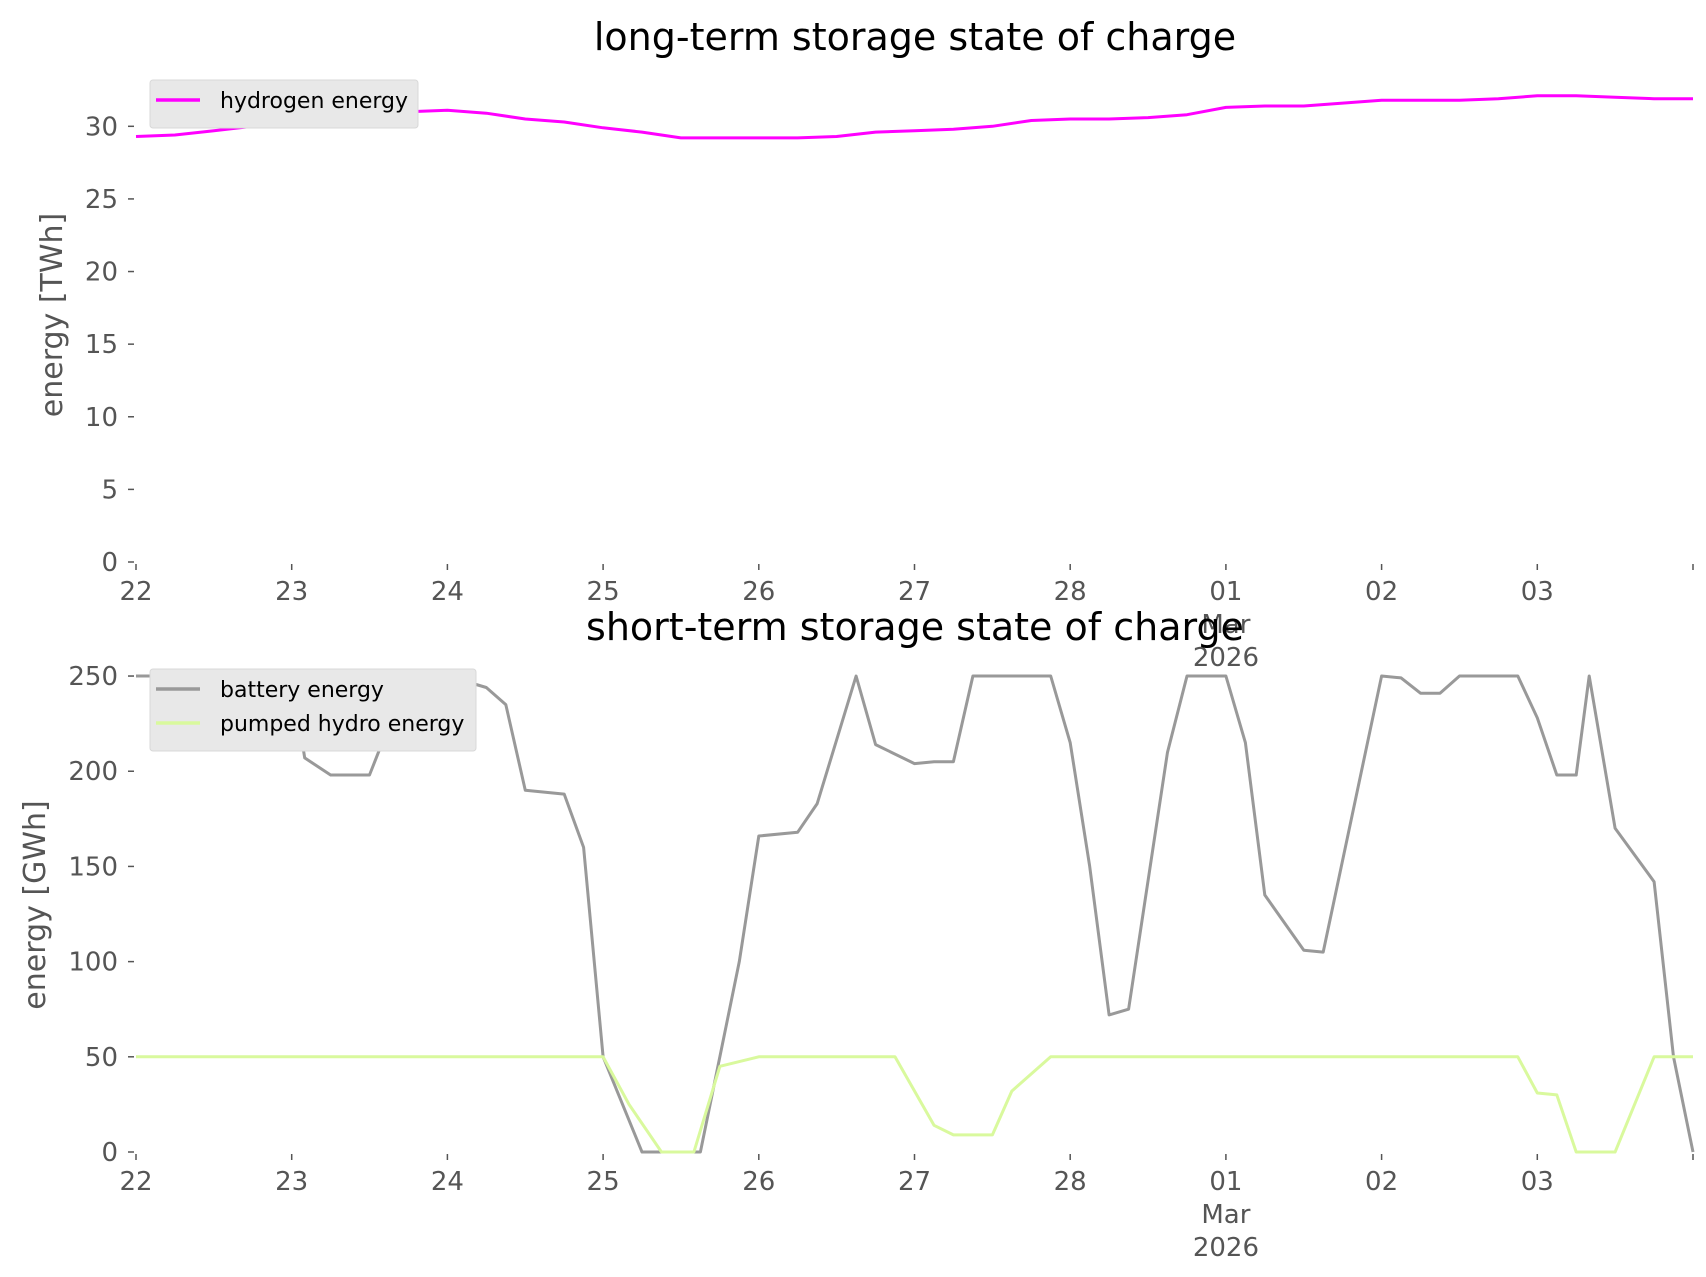  Describe the element at coordinates (35, 904) in the screenshot. I see `y-axis-label: energy [GWh]` at that location.